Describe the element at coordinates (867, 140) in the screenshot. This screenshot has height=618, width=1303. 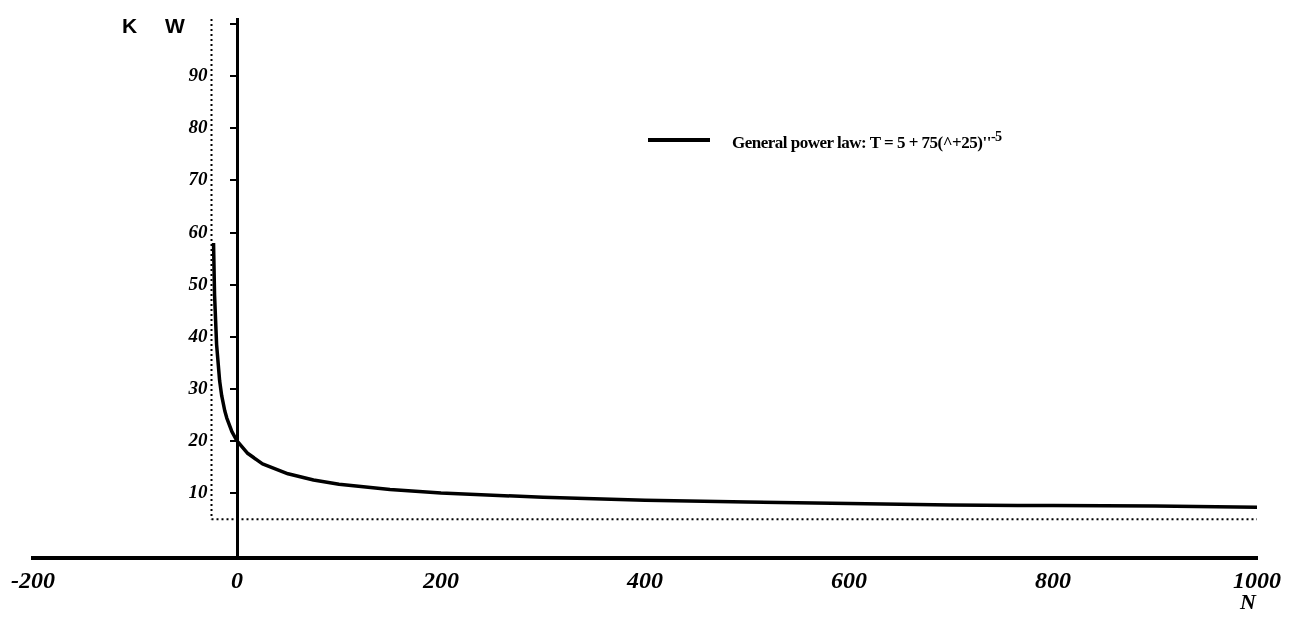
I see `legend-label: General power law: T = 5 + 75(^+25)''$^{-5}$` at that location.